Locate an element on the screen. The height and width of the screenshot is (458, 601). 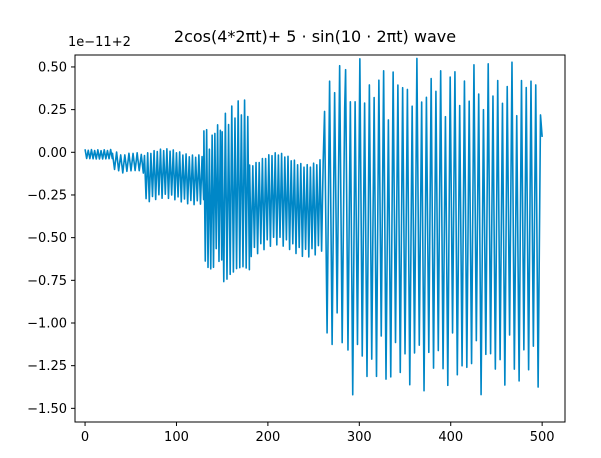
y-tick-label: 0.50 is located at coordinates (52, 67).